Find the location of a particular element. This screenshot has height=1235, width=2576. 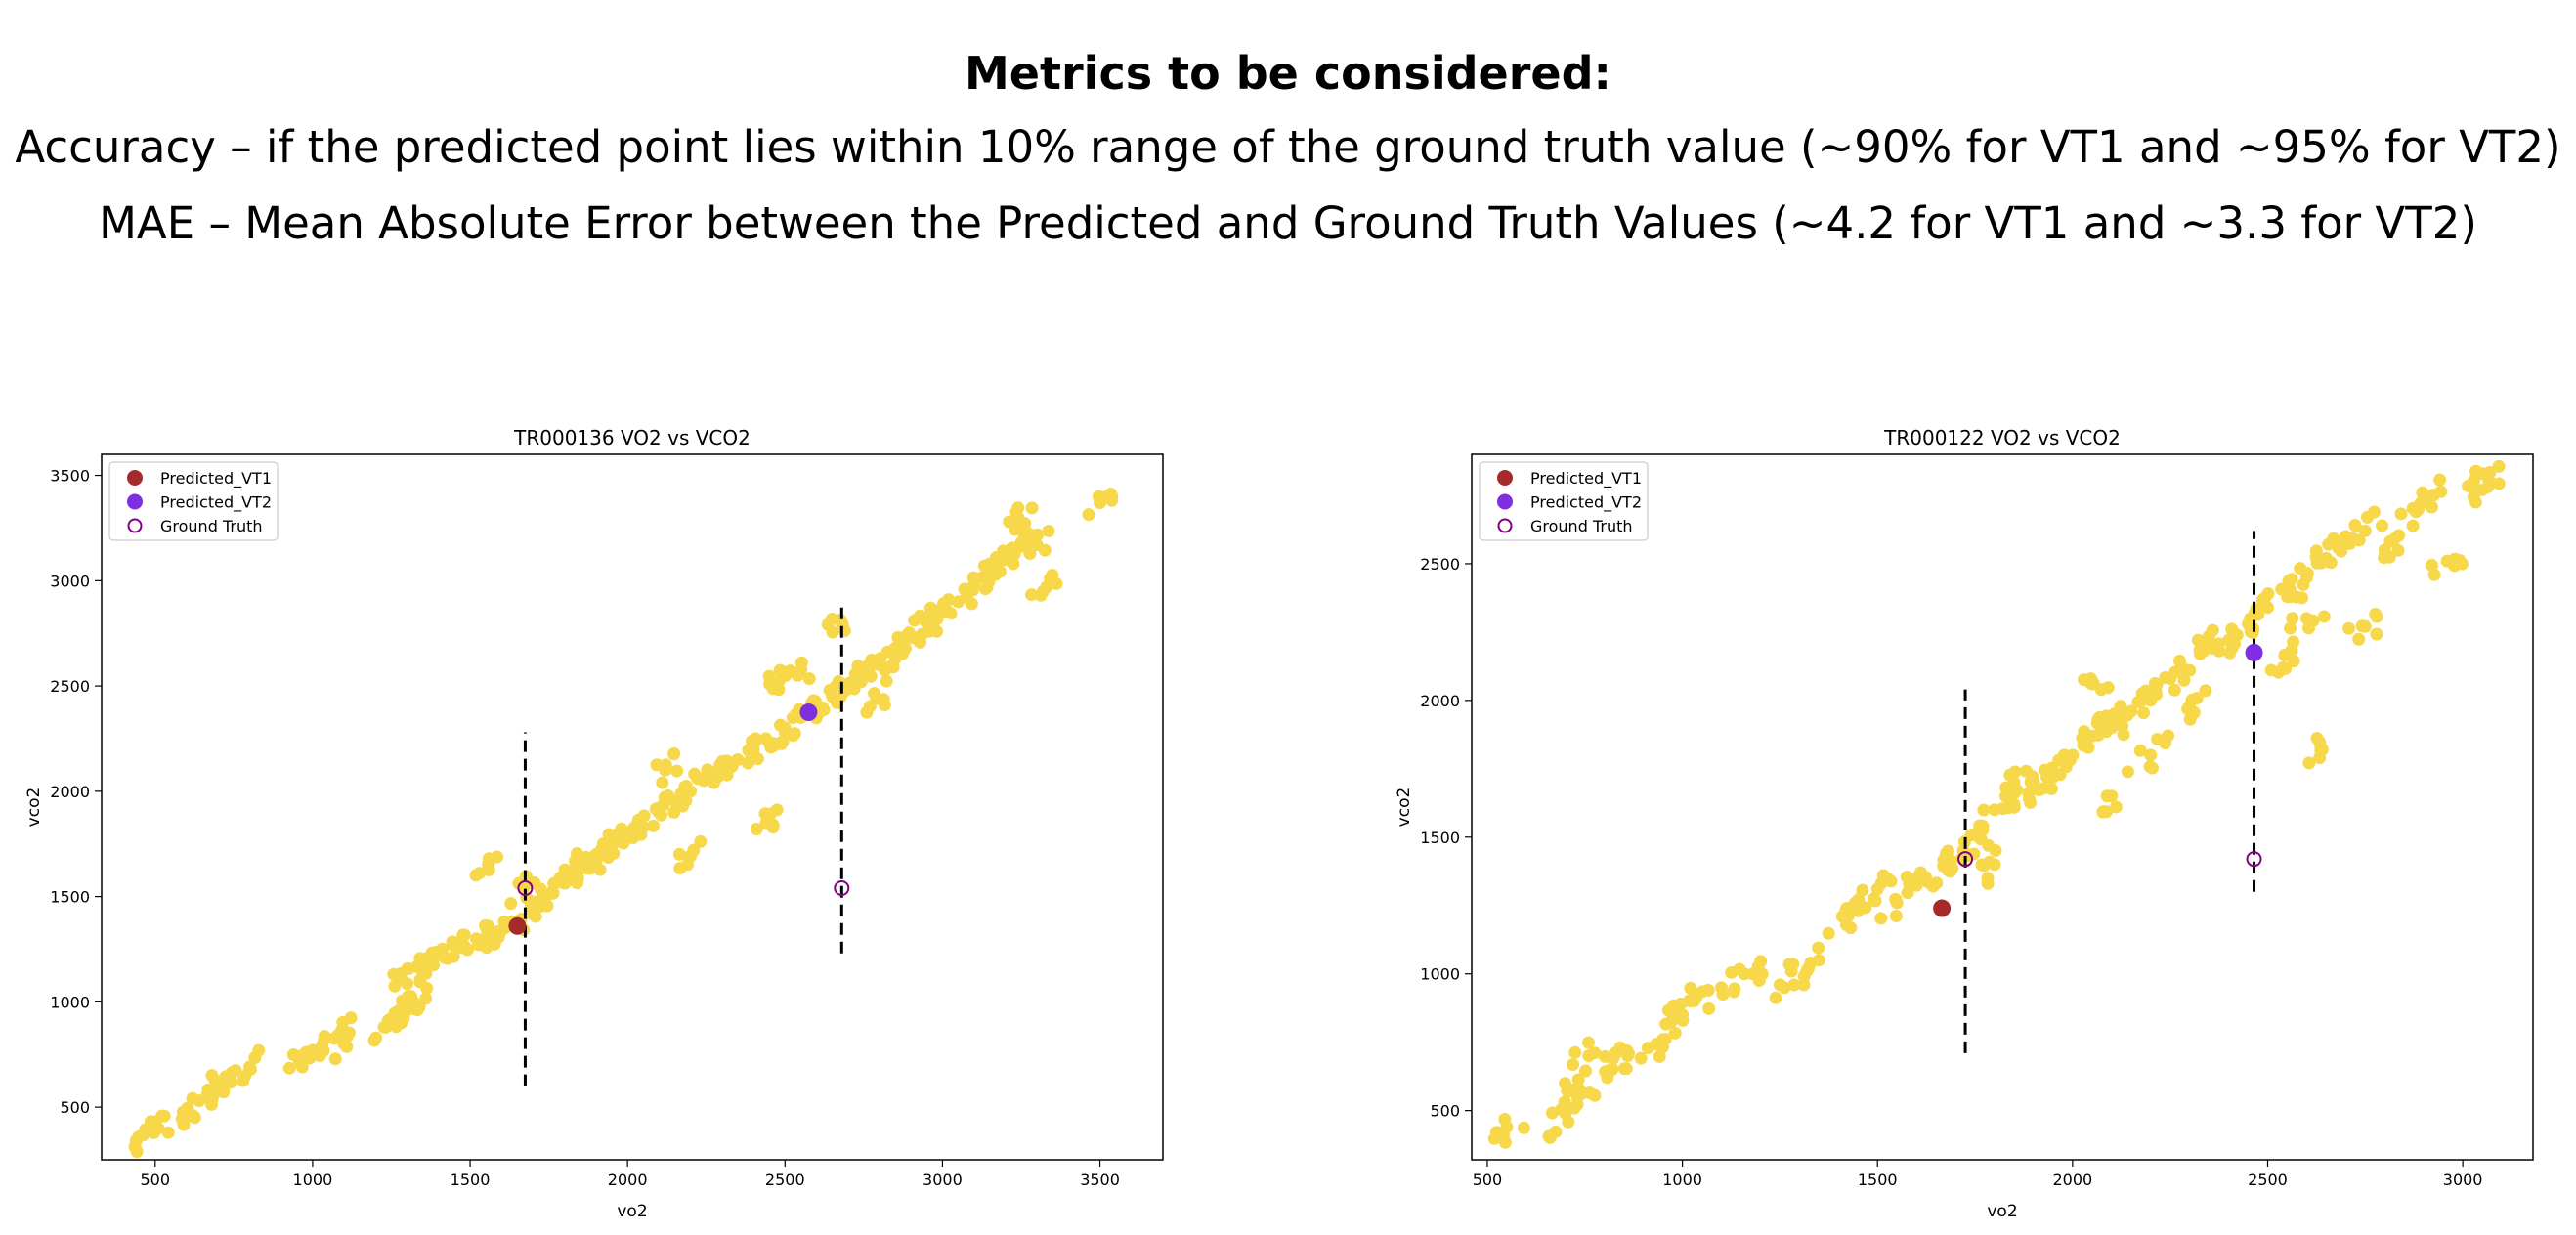

y-tick-label: 2000 is located at coordinates (70, 792).